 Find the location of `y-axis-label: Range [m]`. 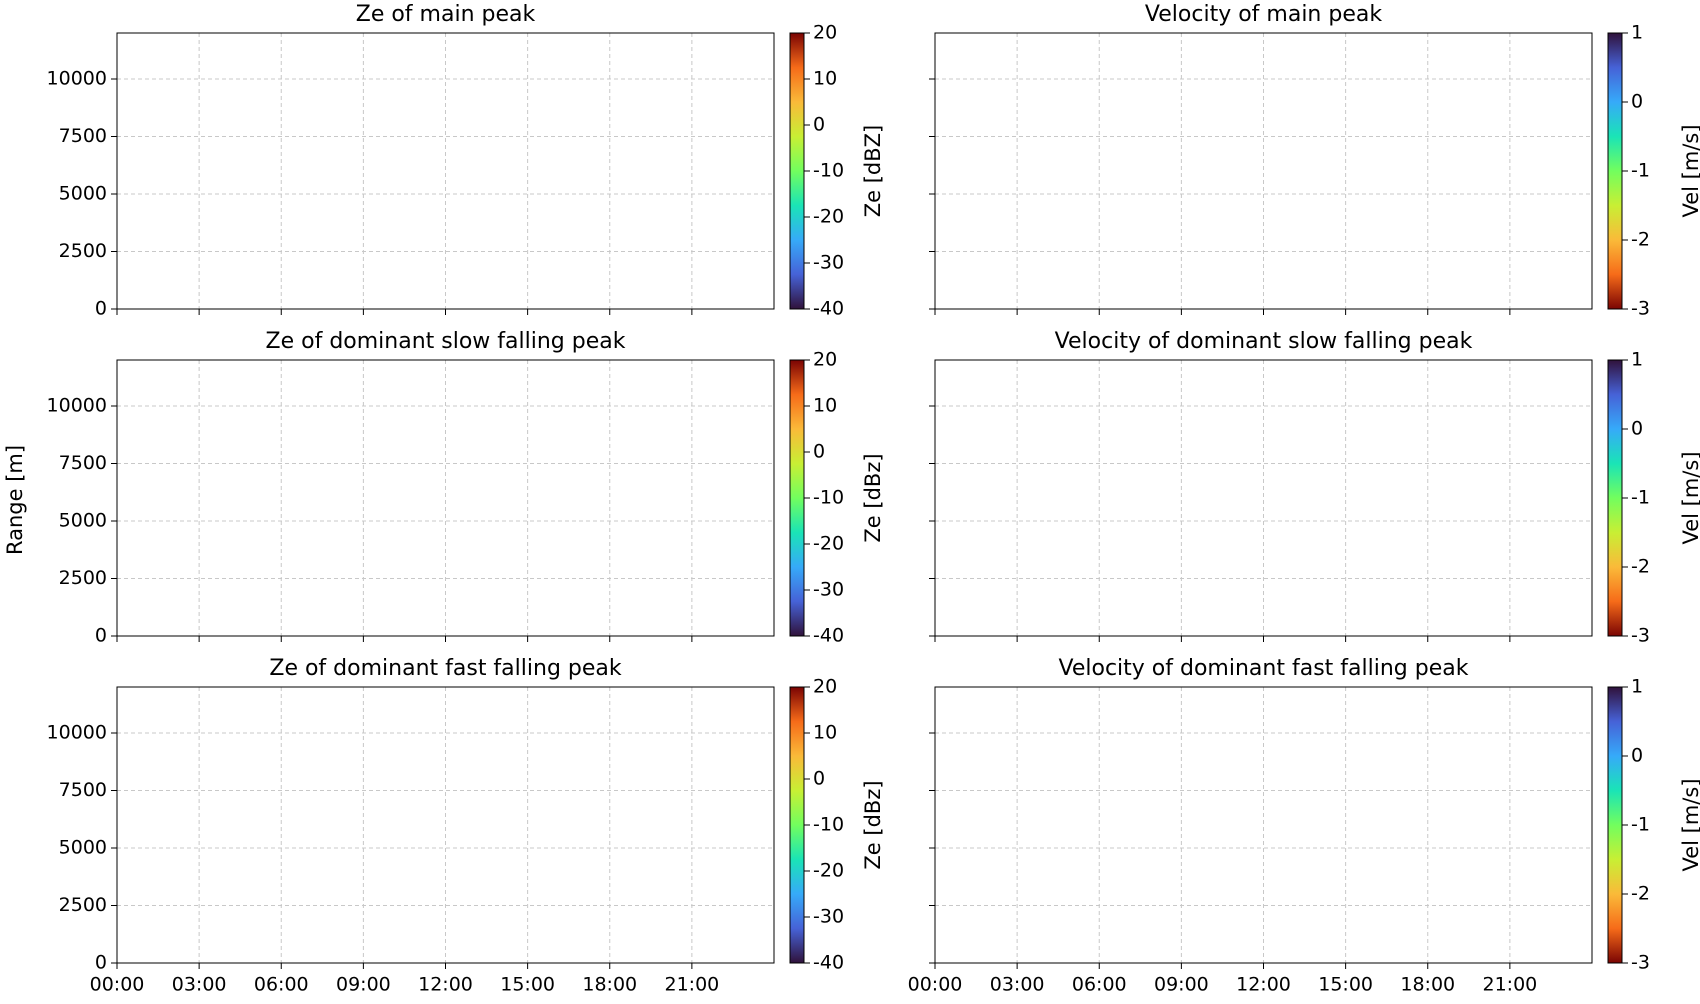

y-axis-label: Range [m] is located at coordinates (15, 500).